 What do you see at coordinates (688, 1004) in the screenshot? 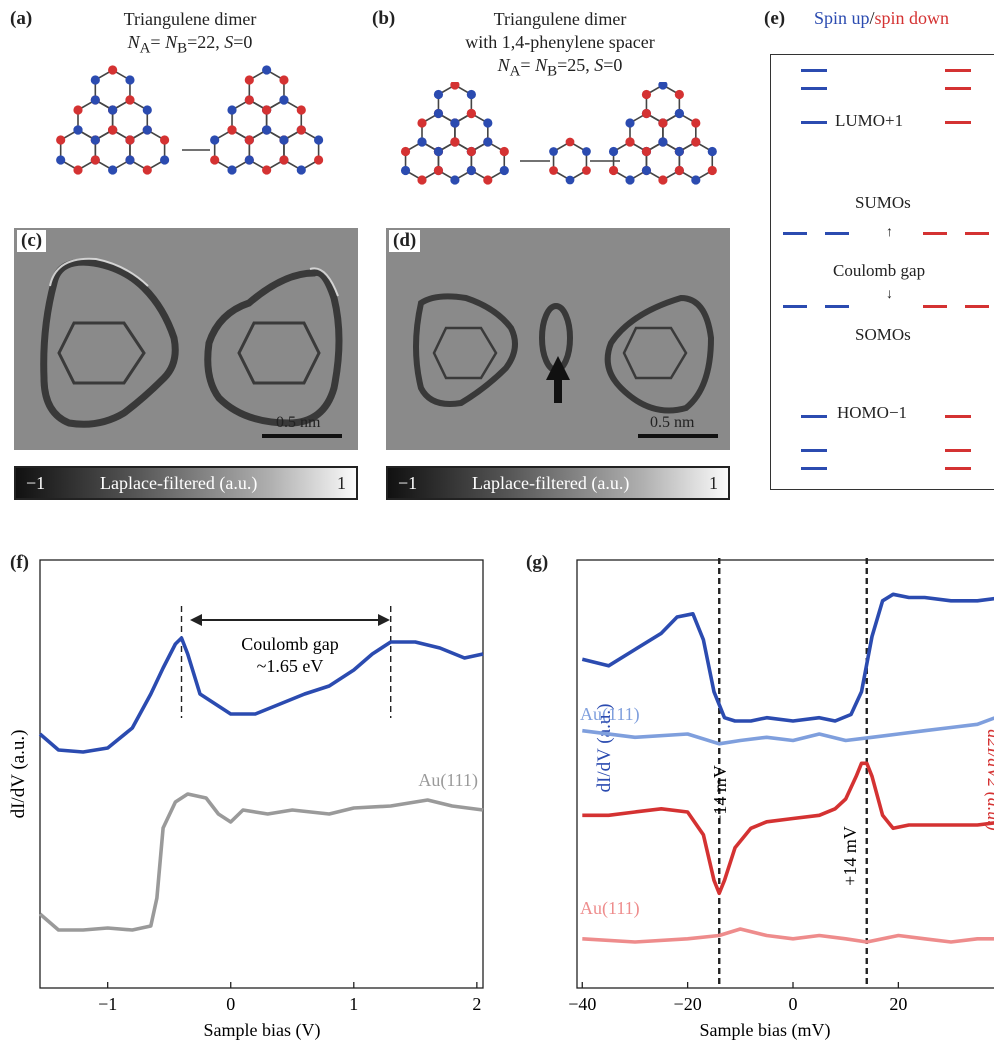
I see `xtick-label: −20` at bounding box center [688, 1004].